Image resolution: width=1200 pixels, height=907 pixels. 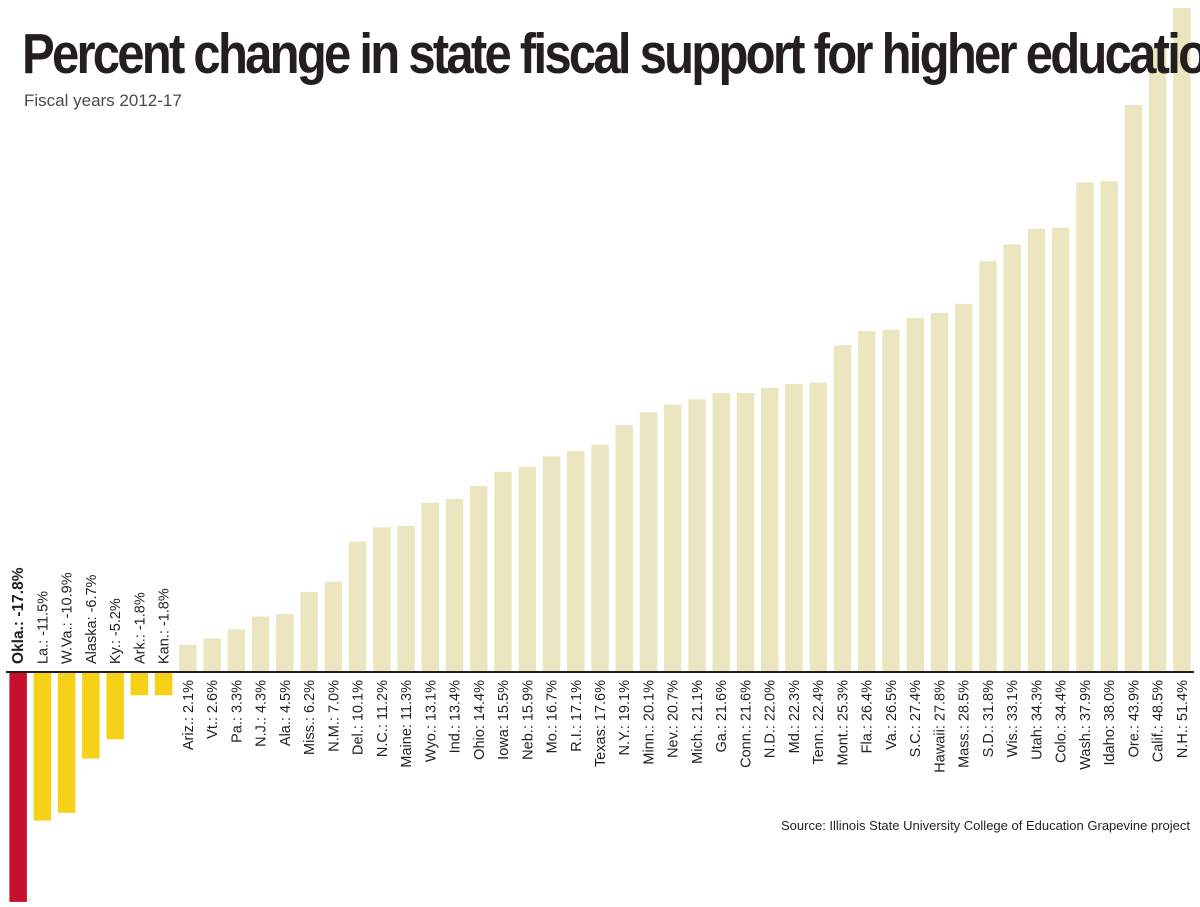 I want to click on bar-label-mont: Mont.: 25.3%, so click(x=843, y=723).